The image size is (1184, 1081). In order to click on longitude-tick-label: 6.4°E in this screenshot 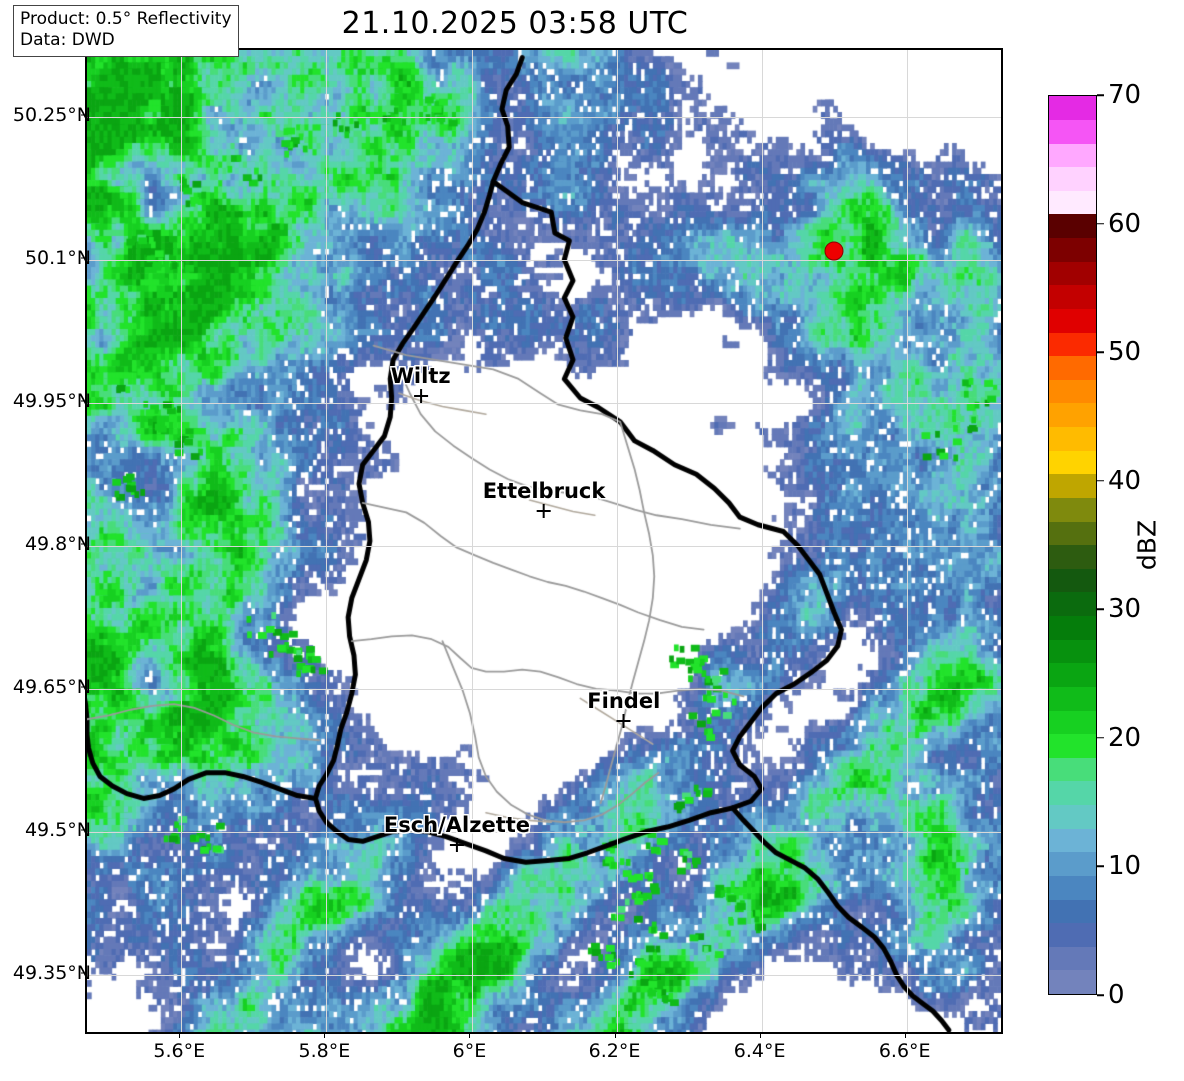, I will do `click(759, 1051)`.